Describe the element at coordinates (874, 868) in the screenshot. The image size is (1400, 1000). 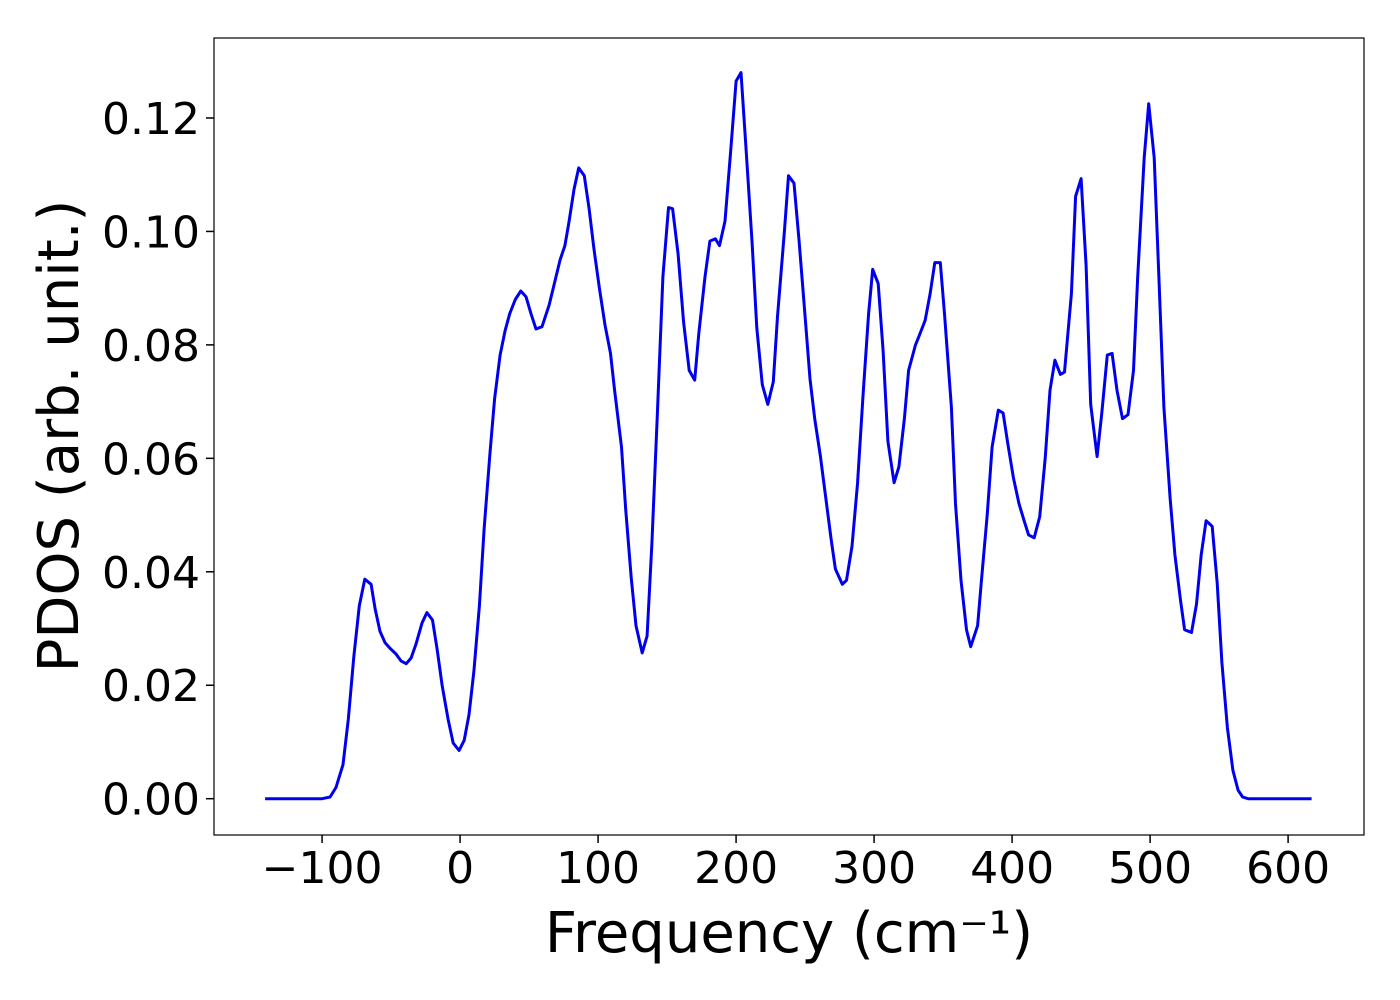
I see `x-tick-label: 300` at that location.